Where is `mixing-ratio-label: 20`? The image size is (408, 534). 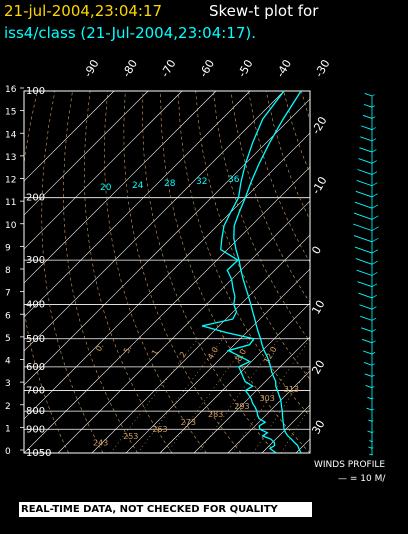
mixing-ratio-label: 20 is located at coordinates (106, 188).